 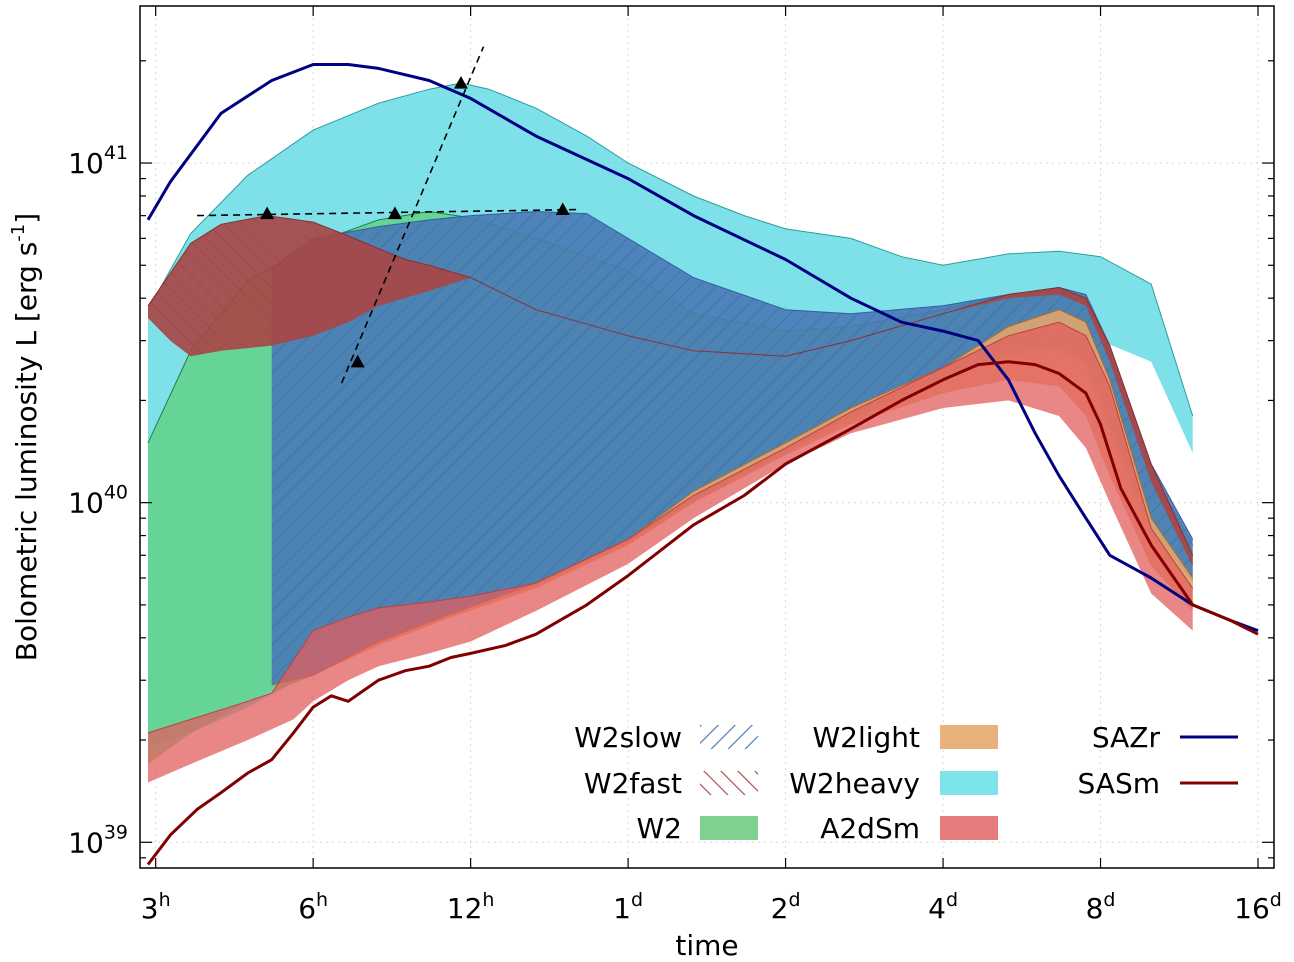 I want to click on legend-entry-W2slow: W2slow, so click(x=666, y=737).